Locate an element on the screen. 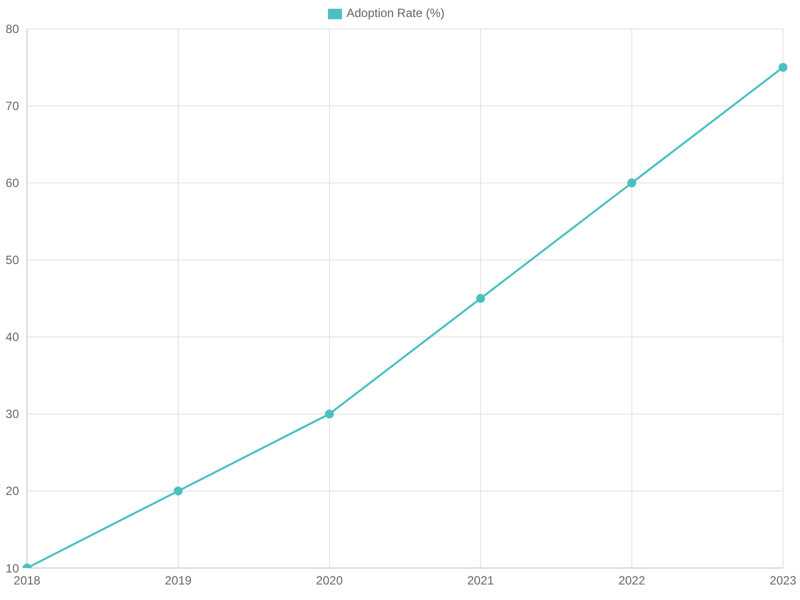  x-tick-label: 2023 is located at coordinates (783, 581).